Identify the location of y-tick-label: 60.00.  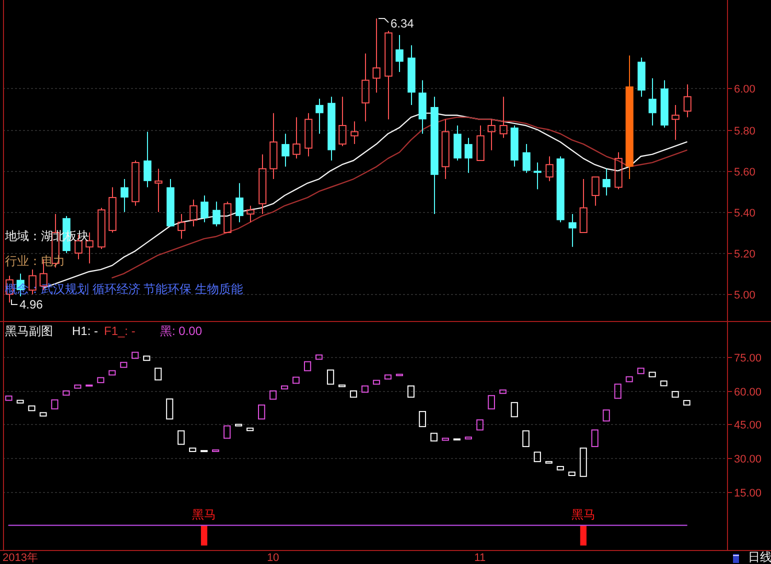
(748, 392).